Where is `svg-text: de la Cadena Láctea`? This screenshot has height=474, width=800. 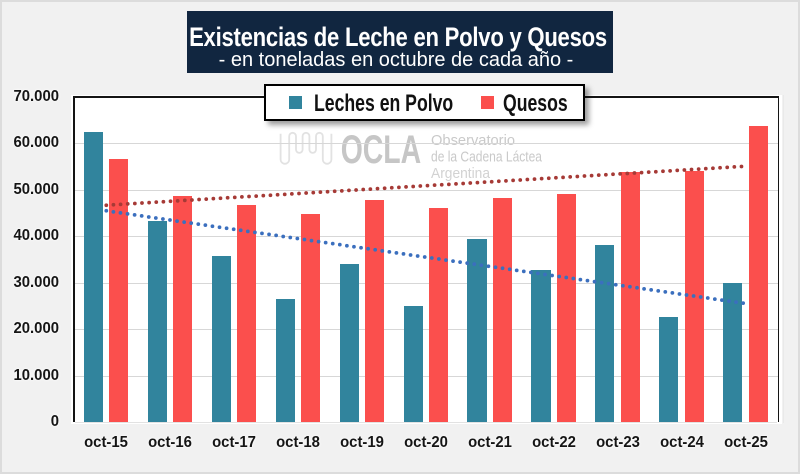
svg-text: de la Cadena Láctea is located at coordinates (487, 158).